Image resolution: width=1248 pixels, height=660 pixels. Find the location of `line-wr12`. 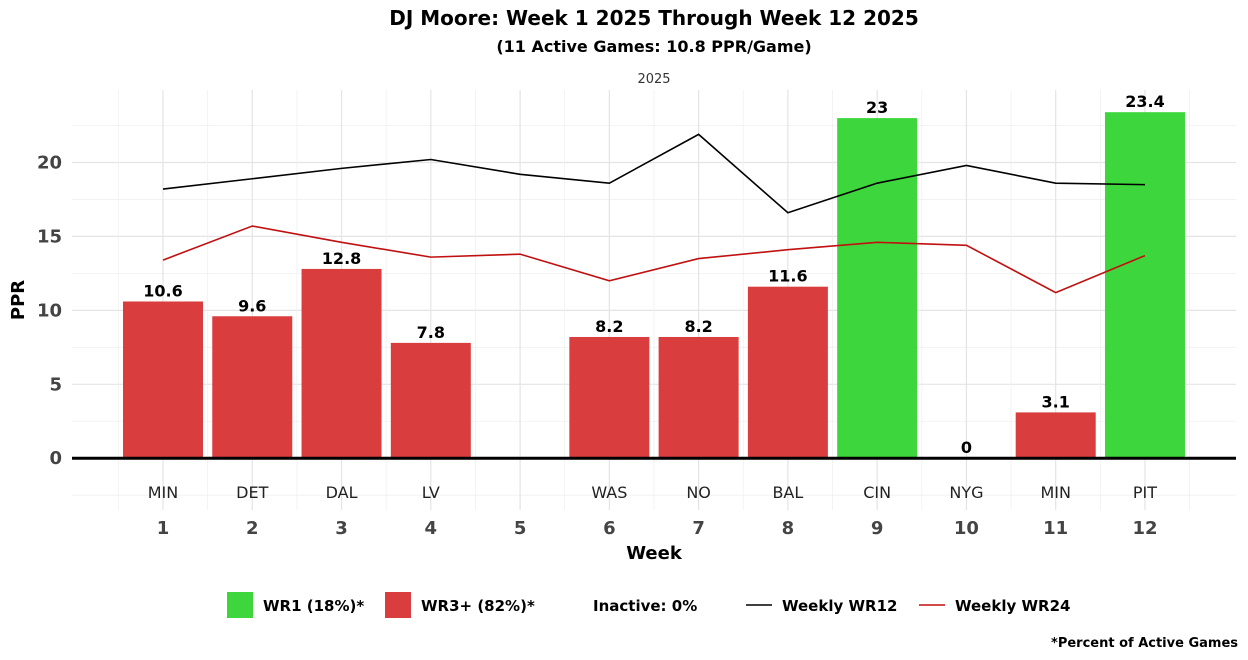

line-wr12 is located at coordinates (653, 173).